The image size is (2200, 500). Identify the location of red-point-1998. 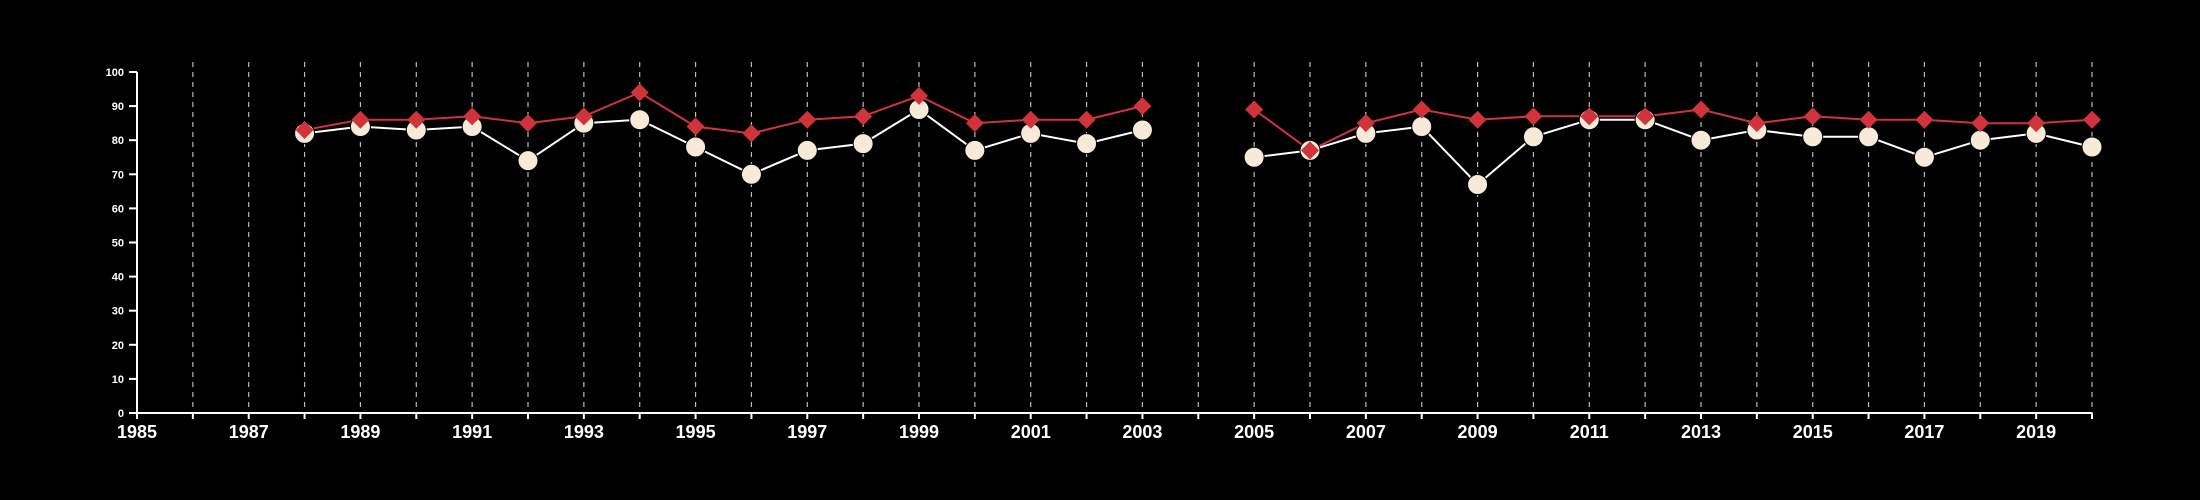
(863, 116).